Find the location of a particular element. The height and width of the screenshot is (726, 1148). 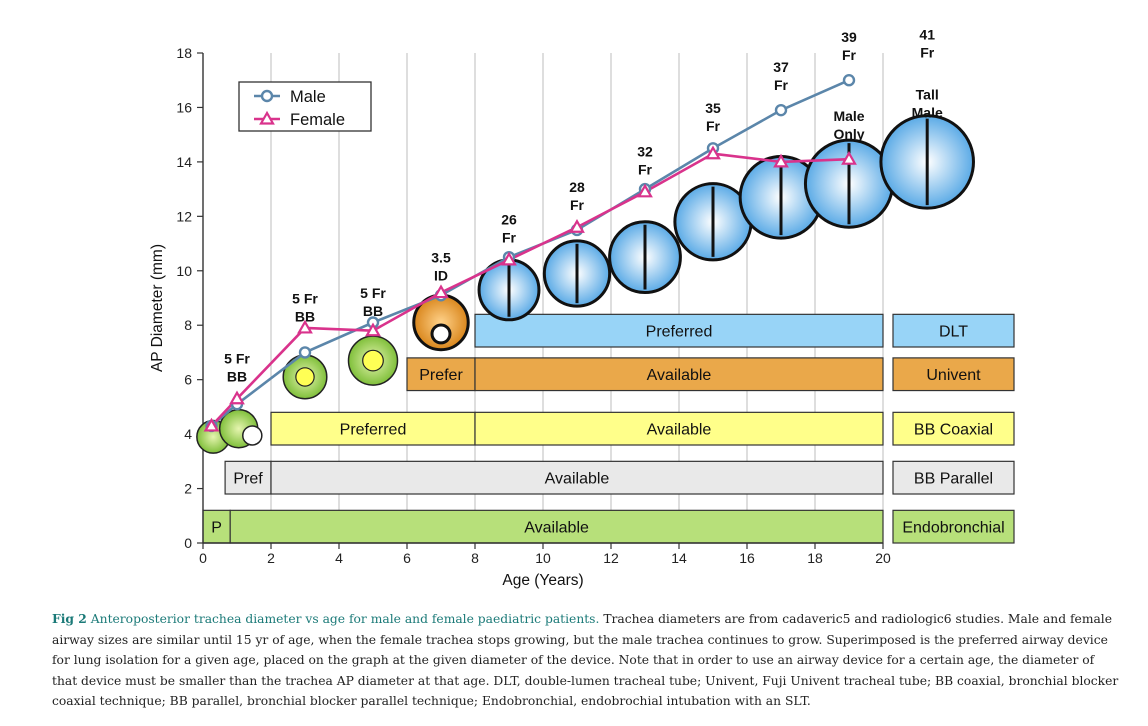

side-label: DLT is located at coordinates (953, 332).